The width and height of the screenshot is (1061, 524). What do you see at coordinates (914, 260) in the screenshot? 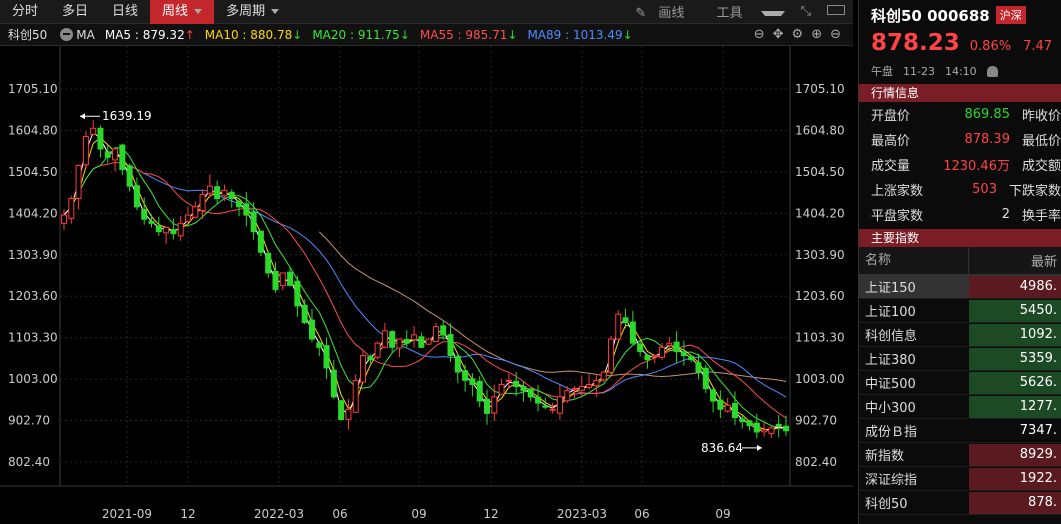
I see `column-header-name: 名称` at bounding box center [914, 260].